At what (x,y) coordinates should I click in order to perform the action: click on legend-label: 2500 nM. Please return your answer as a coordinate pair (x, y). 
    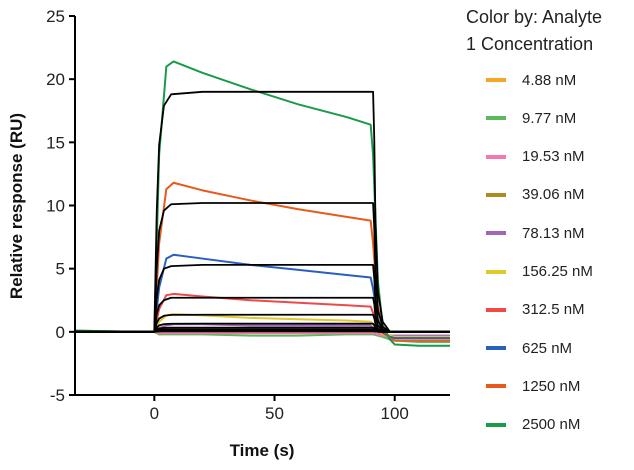
    Looking at the image, I should click on (551, 425).